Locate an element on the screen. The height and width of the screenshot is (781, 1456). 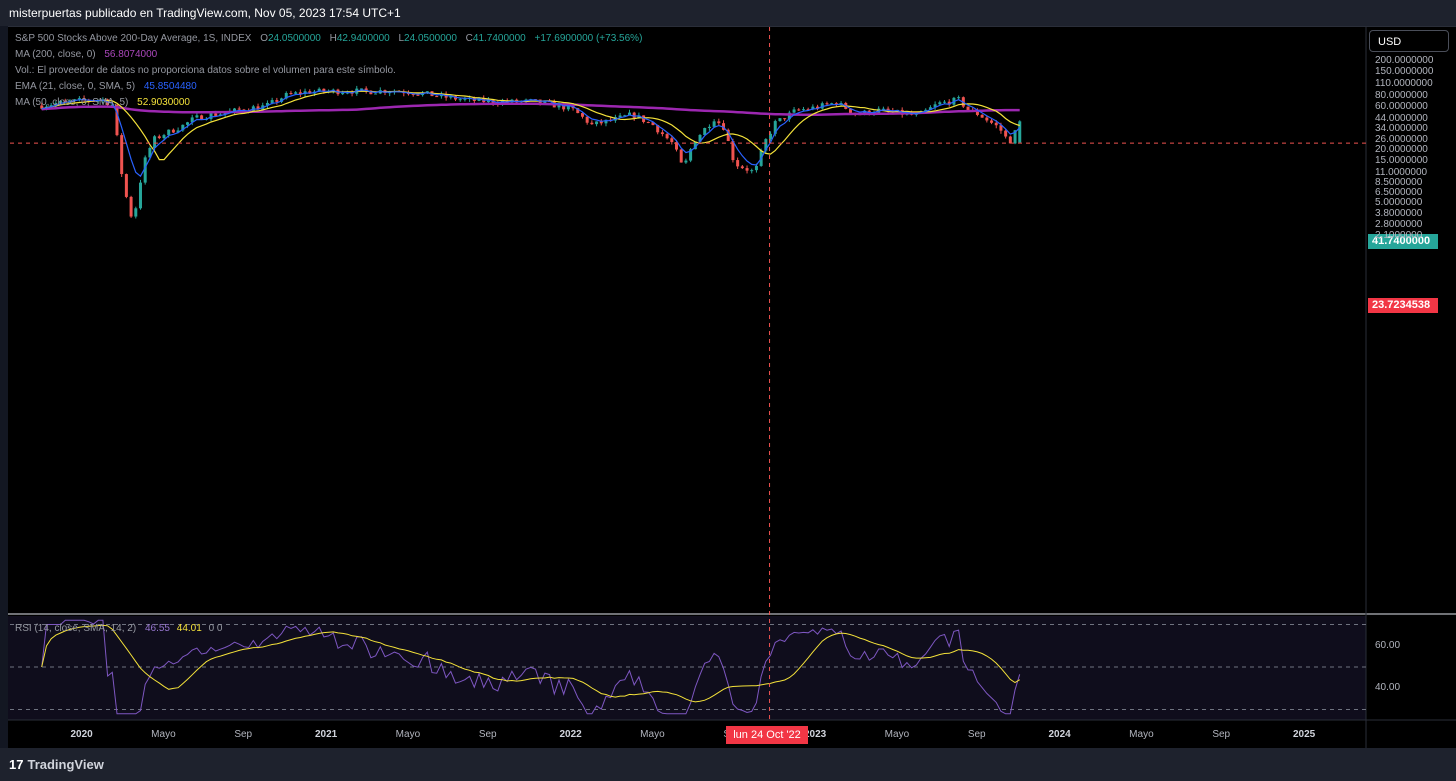
rsi-tick-label: 60.00 is located at coordinates (1388, 645).